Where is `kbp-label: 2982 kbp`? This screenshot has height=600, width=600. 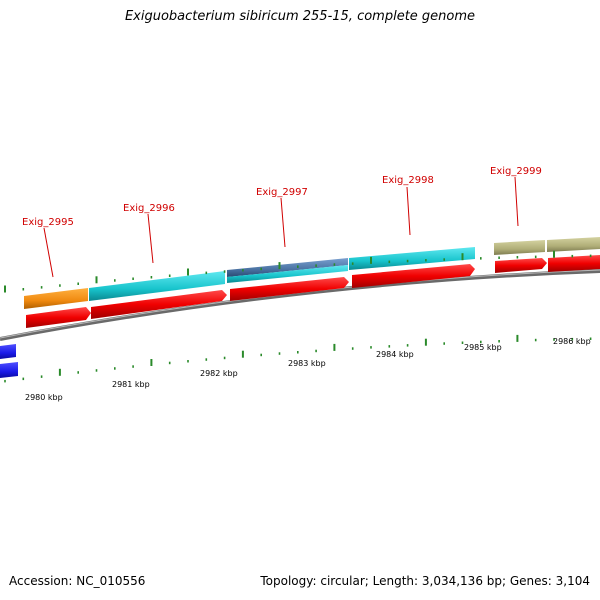
kbp-label: 2982 kbp is located at coordinates (219, 373).